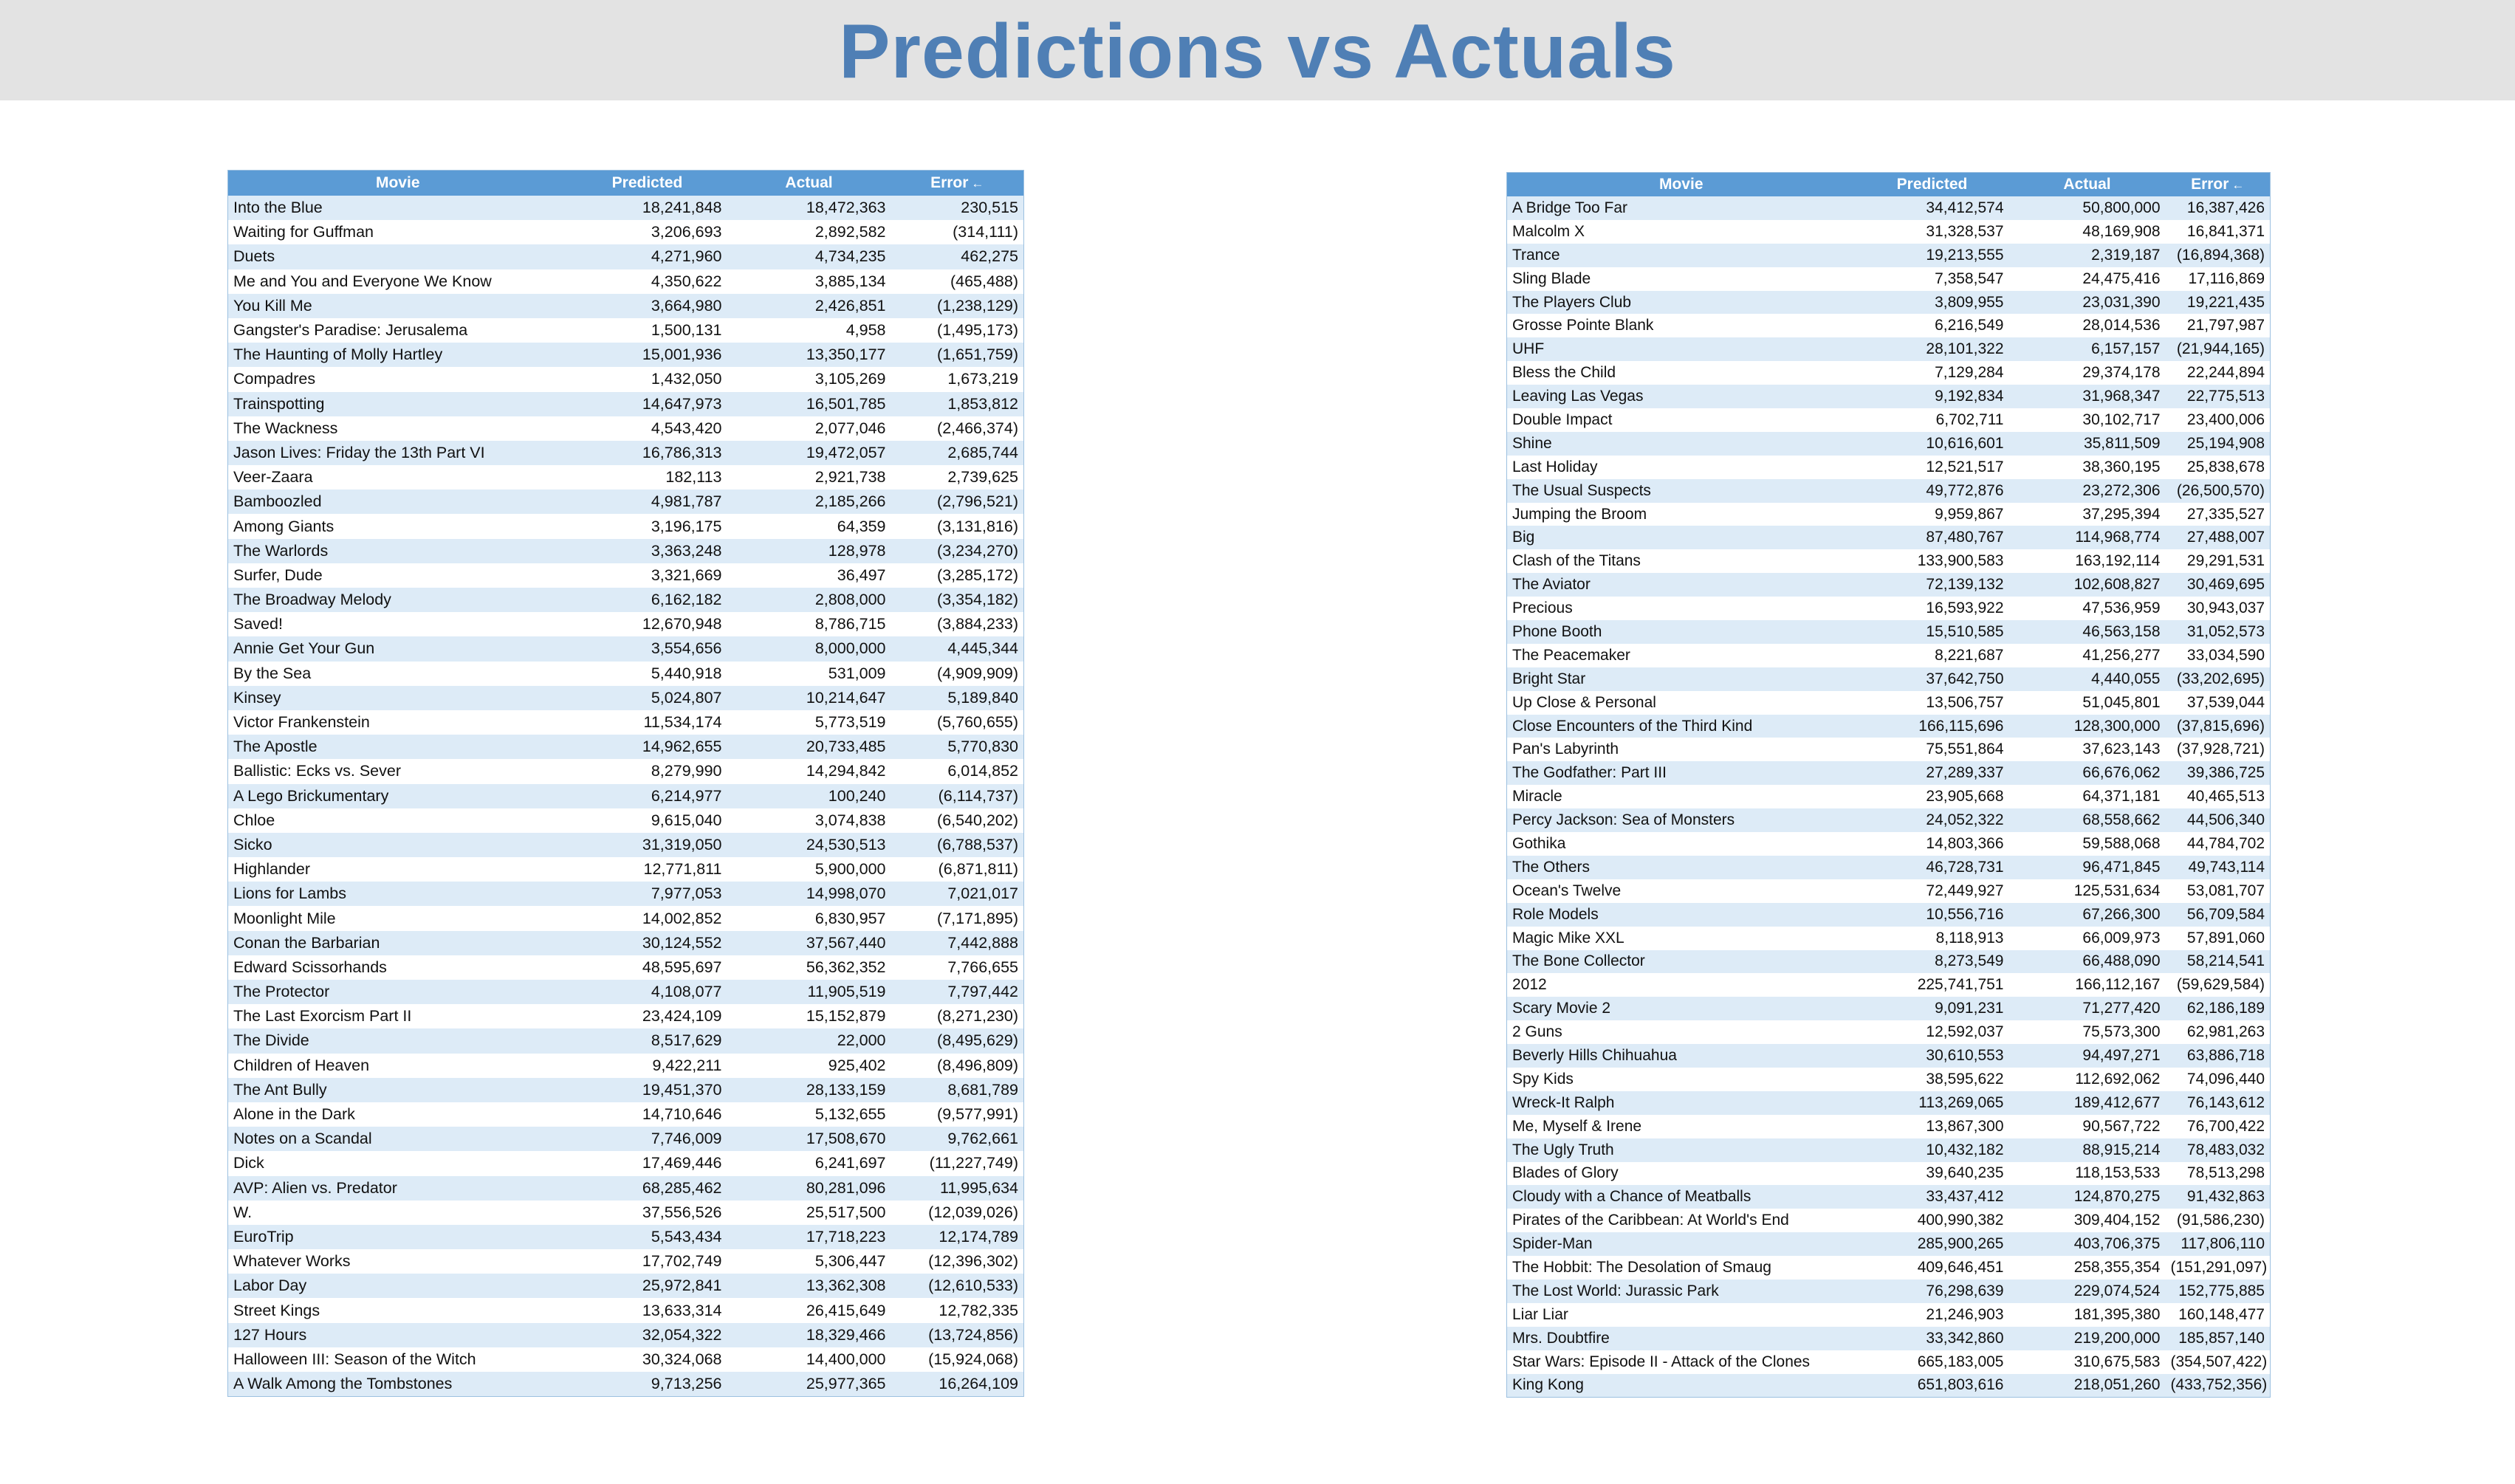  Describe the element at coordinates (2218, 655) in the screenshot. I see `error-cell: 33,034,590` at that location.